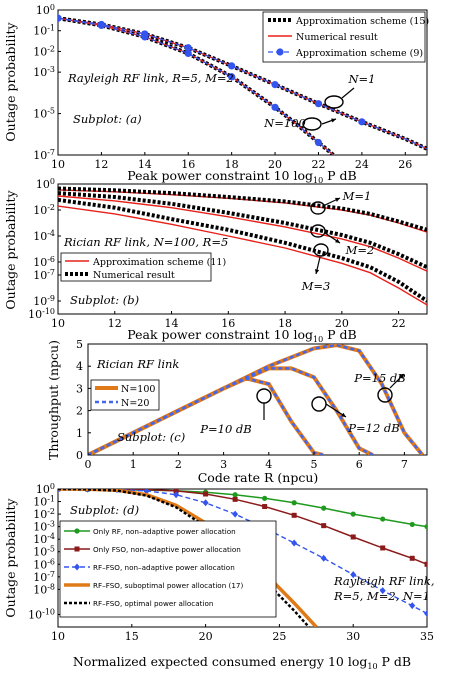 This screenshot has height=679, width=457. What do you see at coordinates (318, 164) in the screenshot?
I see `xtick-label-a: 22` at bounding box center [318, 164].